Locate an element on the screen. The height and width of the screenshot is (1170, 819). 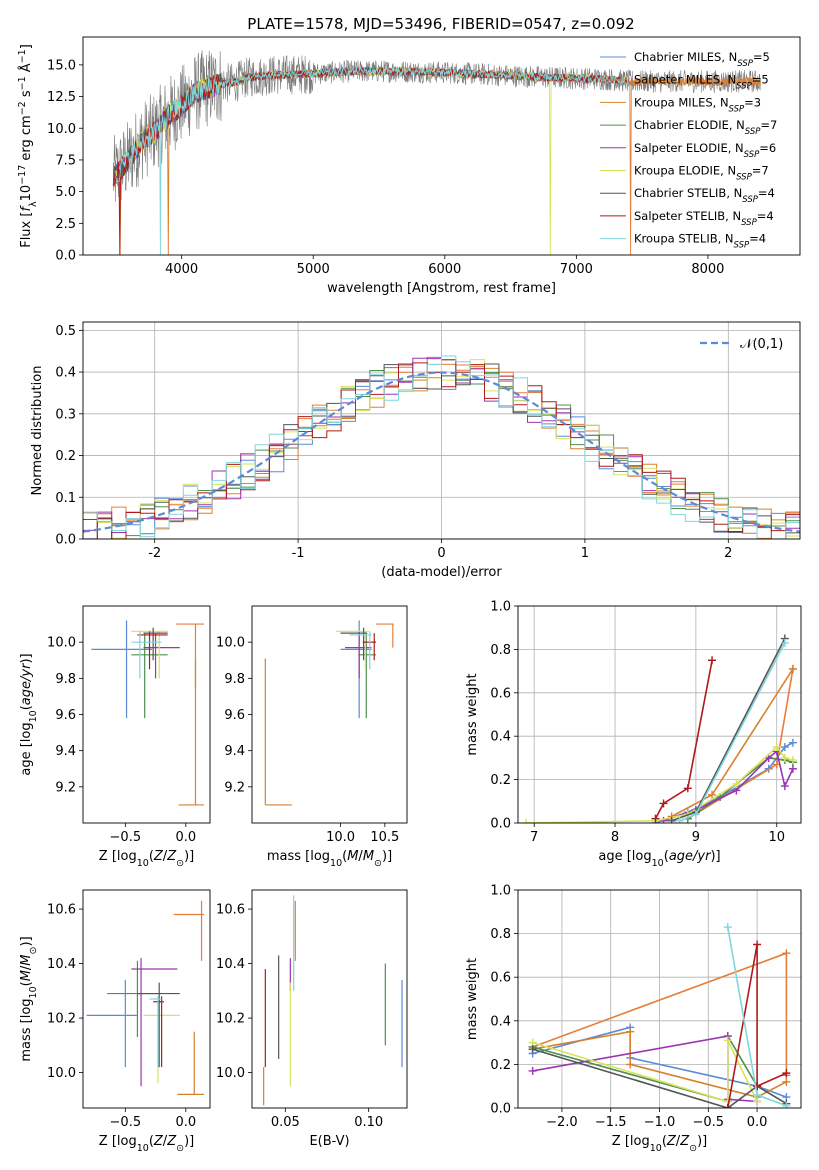
model-spectrum-line is located at coordinates (372, 160).